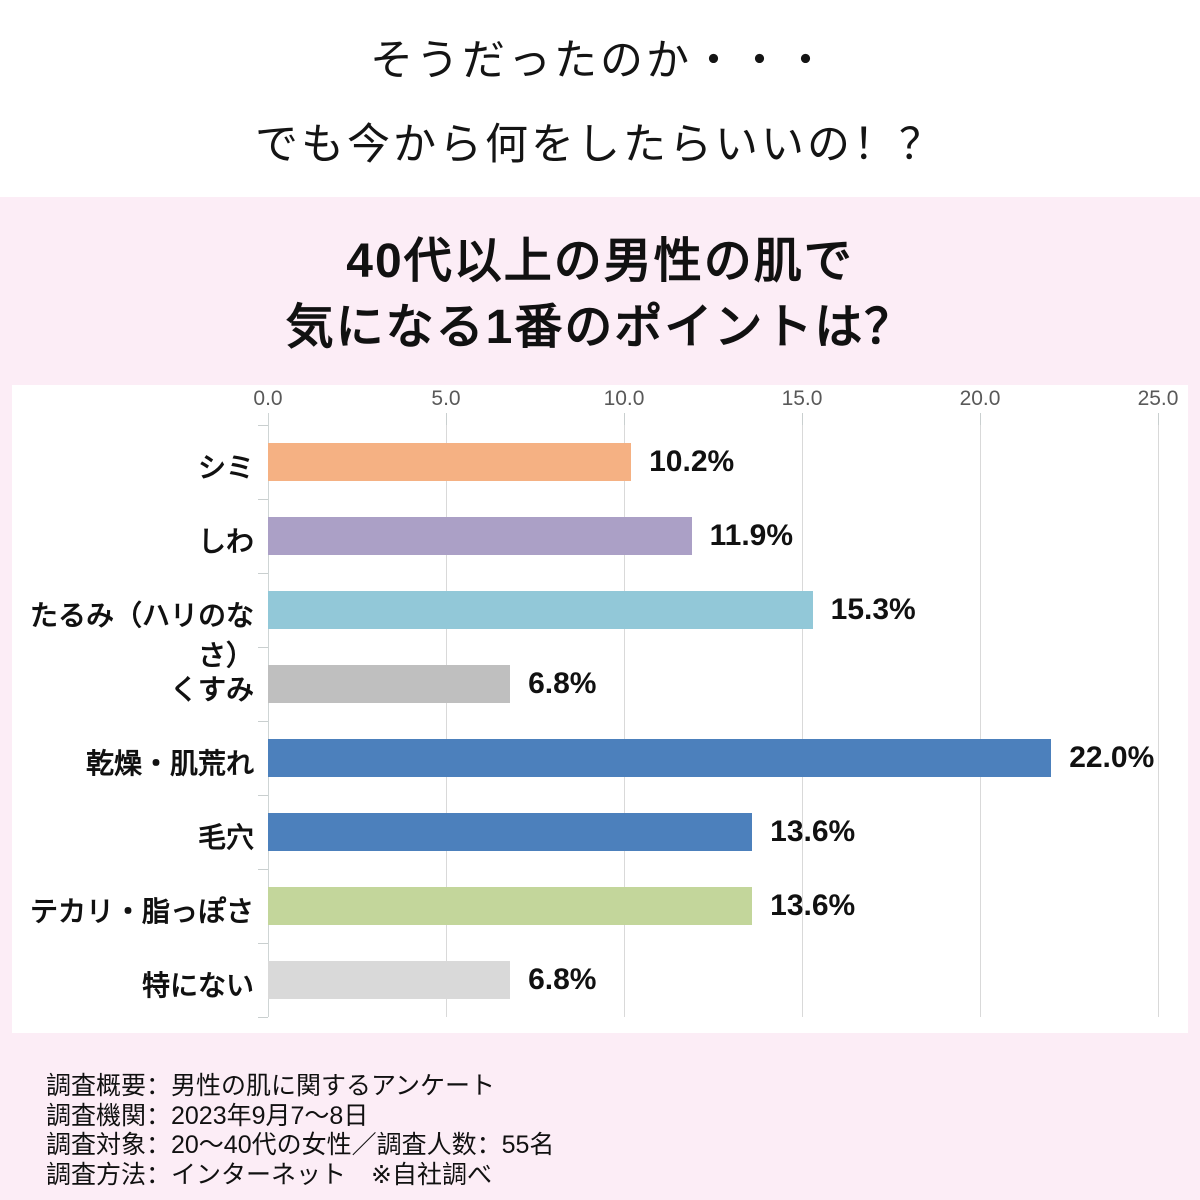  What do you see at coordinates (268, 398) in the screenshot?
I see `x-axis-tick-label: 0.0` at bounding box center [268, 398].